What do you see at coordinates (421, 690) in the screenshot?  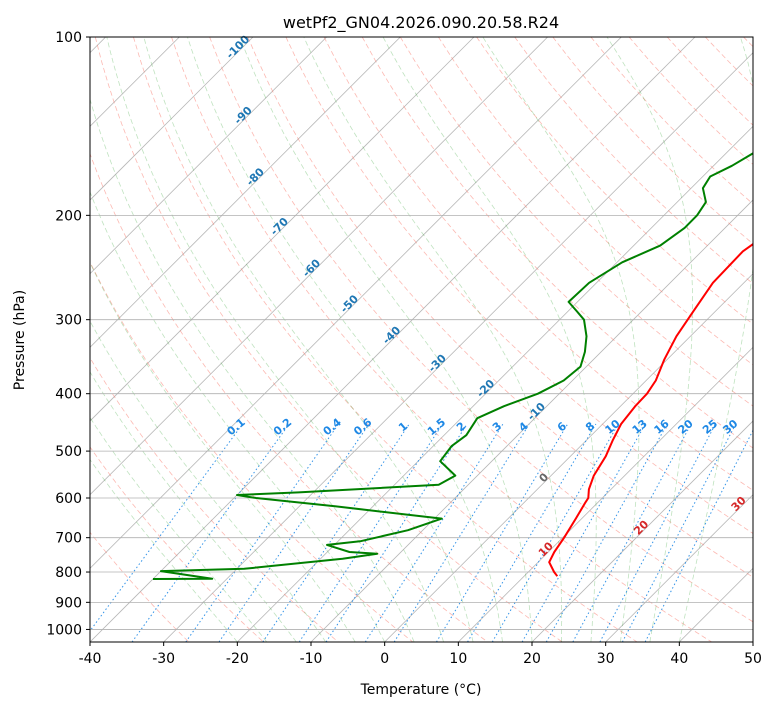 I see `x-axis-label: Temperature (°C)` at bounding box center [421, 690].